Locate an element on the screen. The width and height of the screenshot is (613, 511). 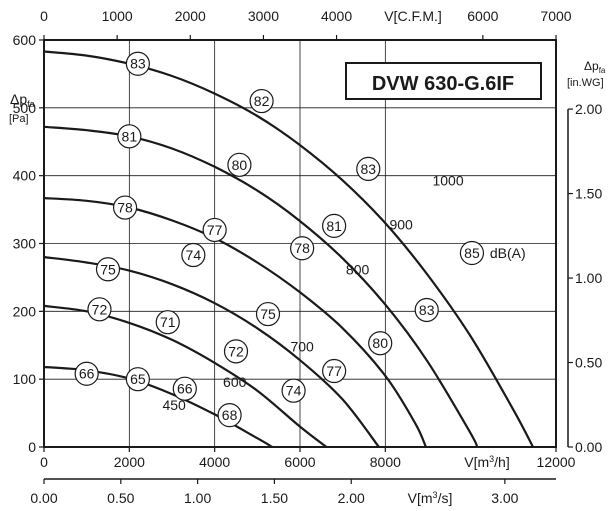
x-top-tick-label: 4000 is located at coordinates (336, 16).